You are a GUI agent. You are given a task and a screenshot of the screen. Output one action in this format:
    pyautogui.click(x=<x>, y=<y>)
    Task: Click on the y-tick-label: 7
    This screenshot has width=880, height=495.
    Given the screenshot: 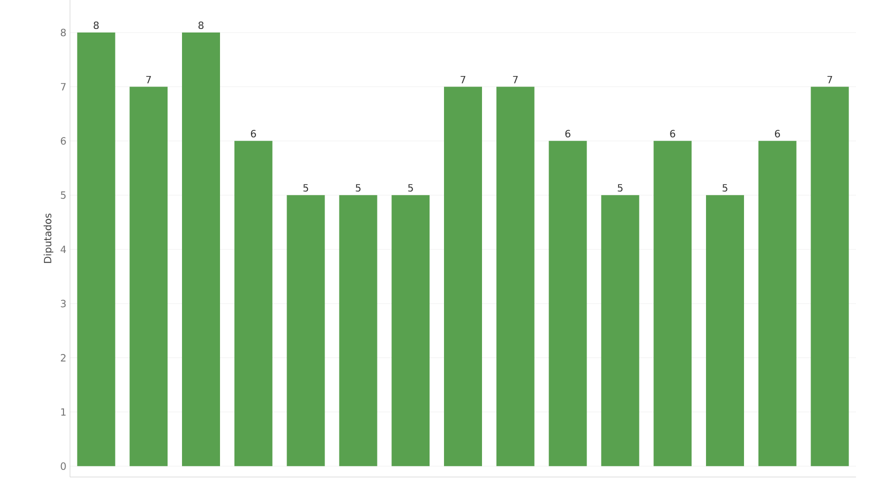 What is the action you would take?
    pyautogui.click(x=63, y=86)
    